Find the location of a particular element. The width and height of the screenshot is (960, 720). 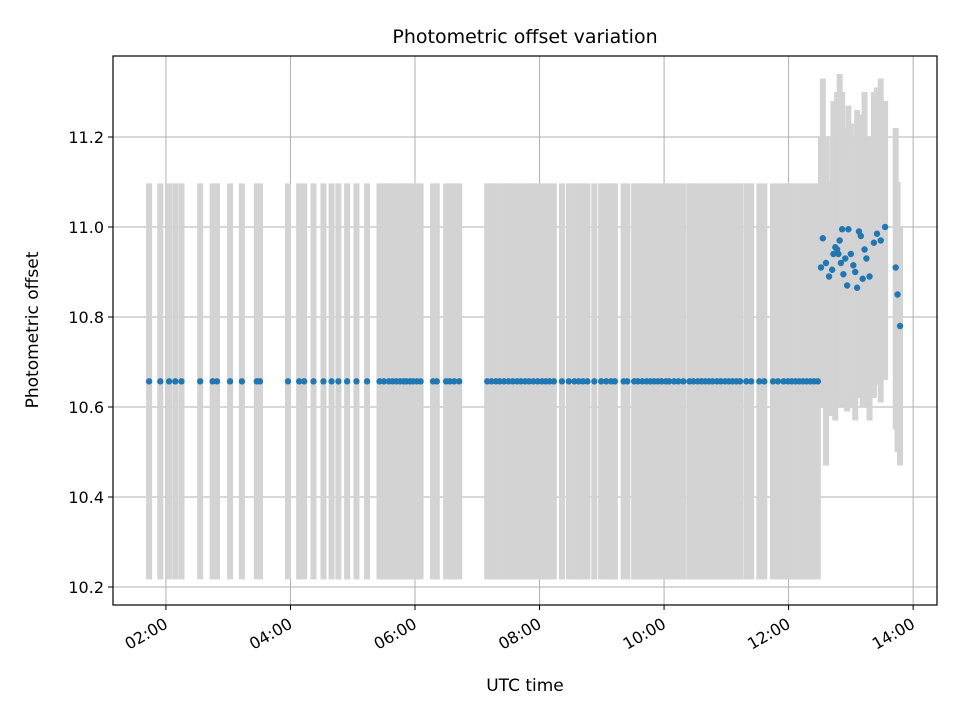

chart-title: Photometric offset variation is located at coordinates (524, 37).